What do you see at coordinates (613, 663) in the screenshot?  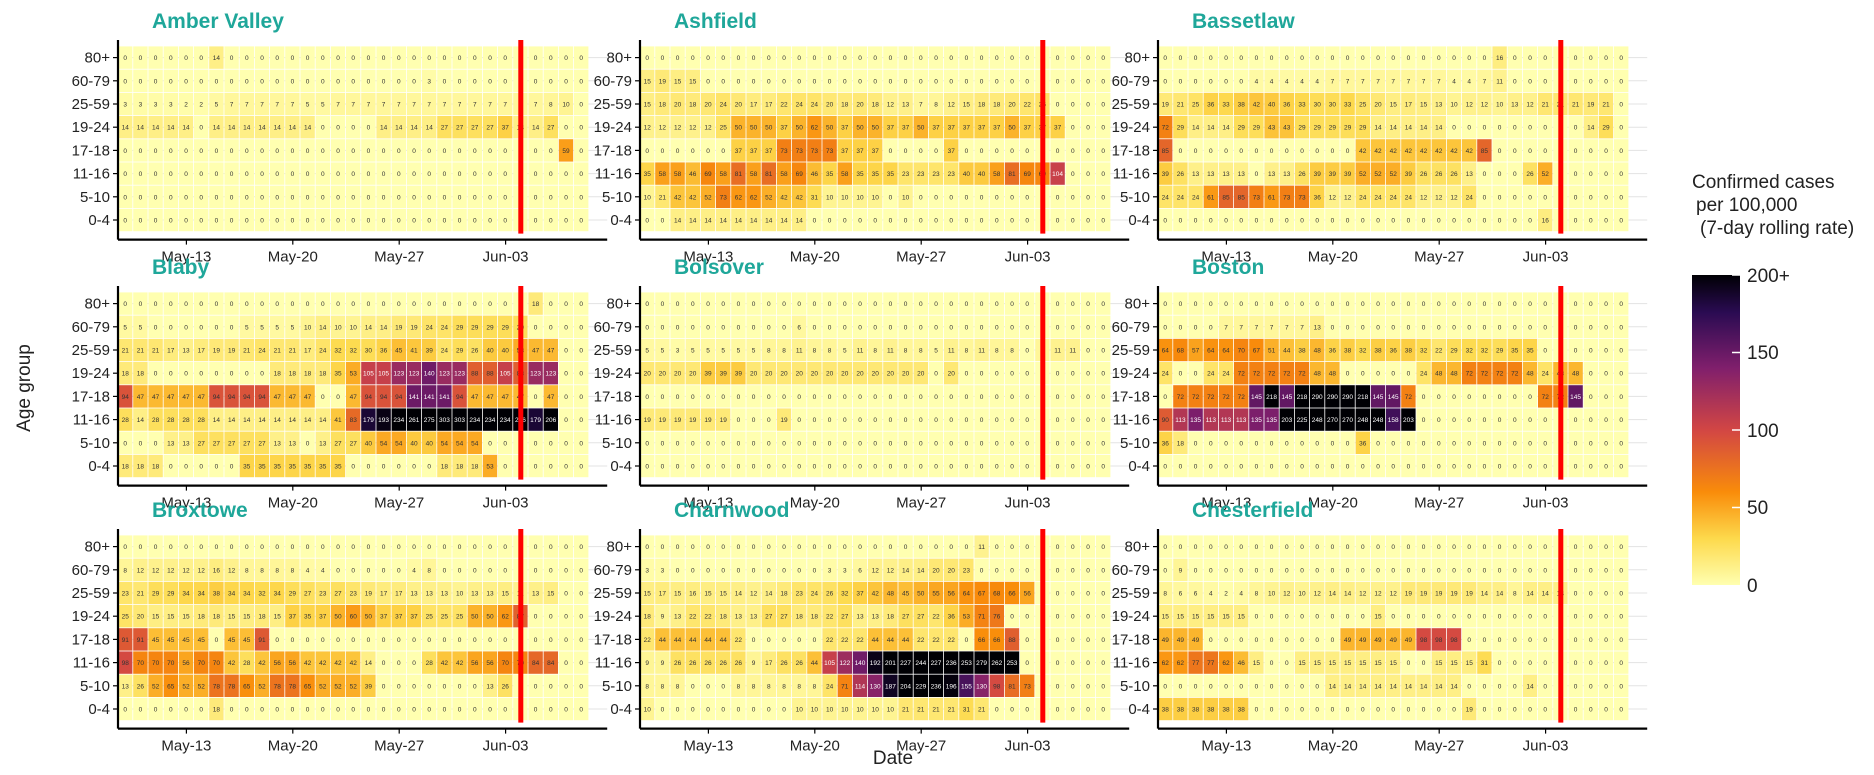 I see `y-tick-label: 11-16` at bounding box center [613, 663].